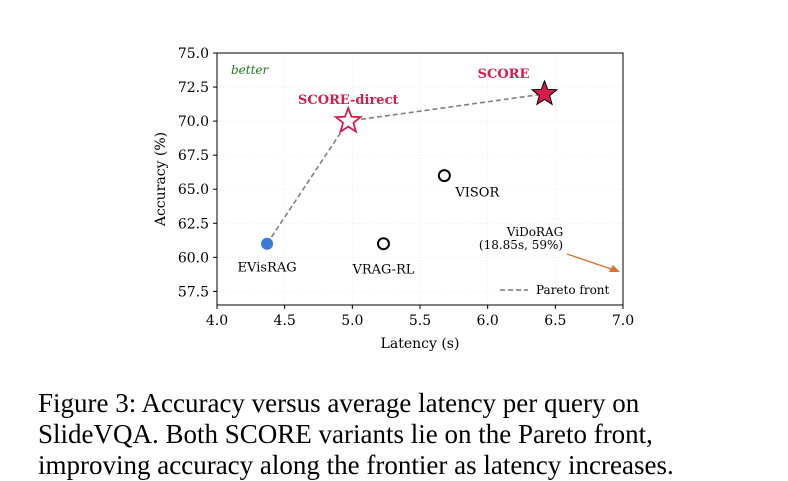  What do you see at coordinates (521, 245) in the screenshot?
I see `vidorag-annotation-values: (18.85s, 59%)` at bounding box center [521, 245].